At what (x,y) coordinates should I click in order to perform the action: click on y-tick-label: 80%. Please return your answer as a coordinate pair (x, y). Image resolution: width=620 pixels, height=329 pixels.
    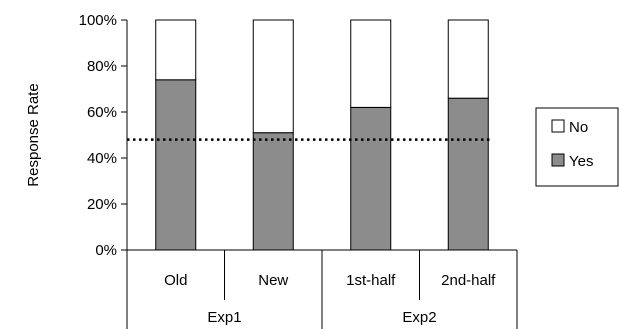
    Looking at the image, I should click on (102, 66).